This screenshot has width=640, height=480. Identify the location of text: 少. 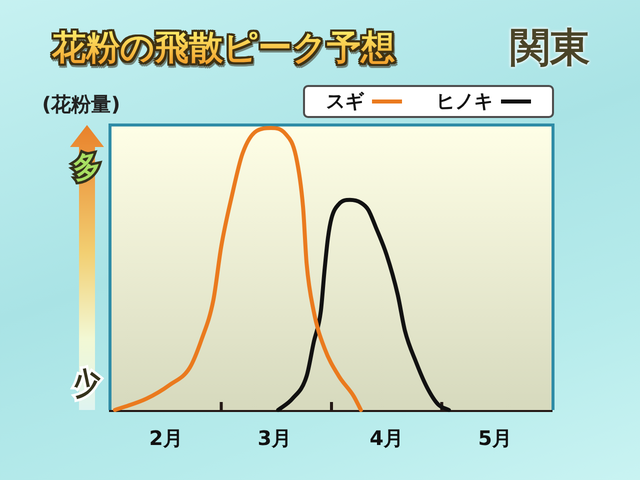
(87, 382).